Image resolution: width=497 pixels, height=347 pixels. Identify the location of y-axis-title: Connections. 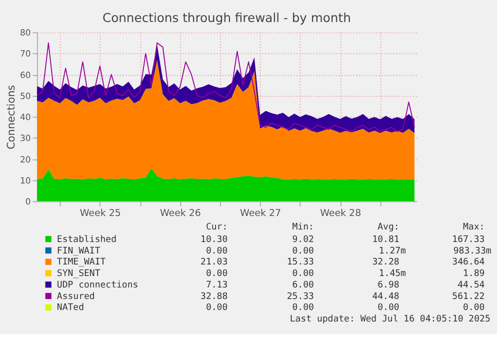
(11, 117).